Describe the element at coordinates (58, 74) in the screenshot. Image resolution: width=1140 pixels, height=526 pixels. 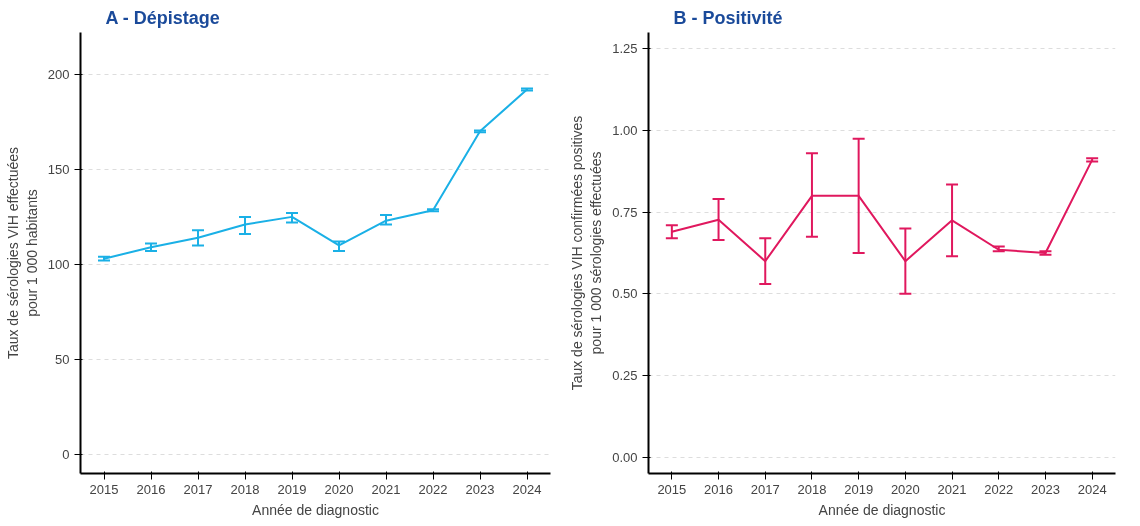
I see `y-tick-label: 200` at that location.